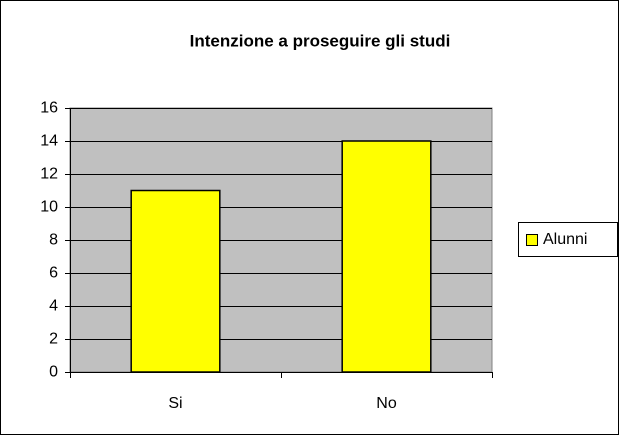  Describe the element at coordinates (53, 273) in the screenshot. I see `y-tick-label: 6` at that location.